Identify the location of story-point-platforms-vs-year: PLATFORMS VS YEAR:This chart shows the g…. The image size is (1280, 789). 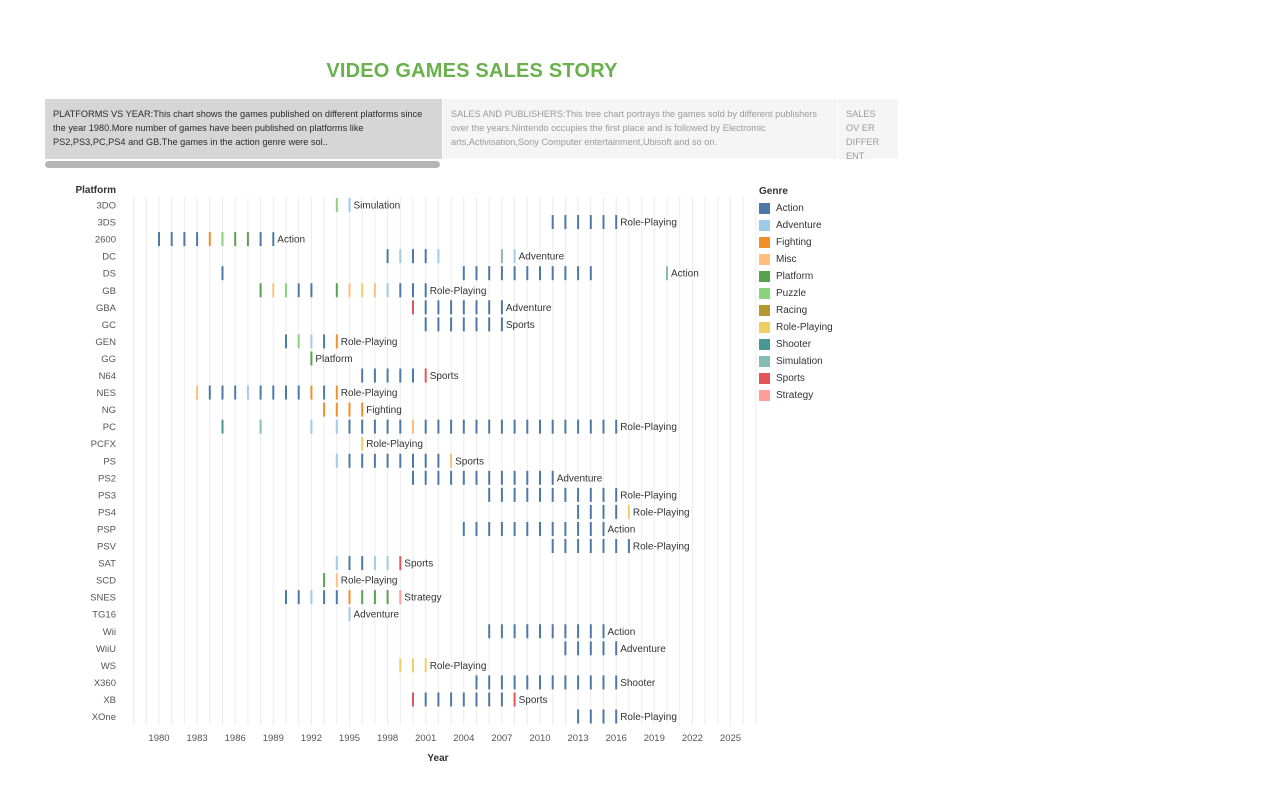
(243, 129).